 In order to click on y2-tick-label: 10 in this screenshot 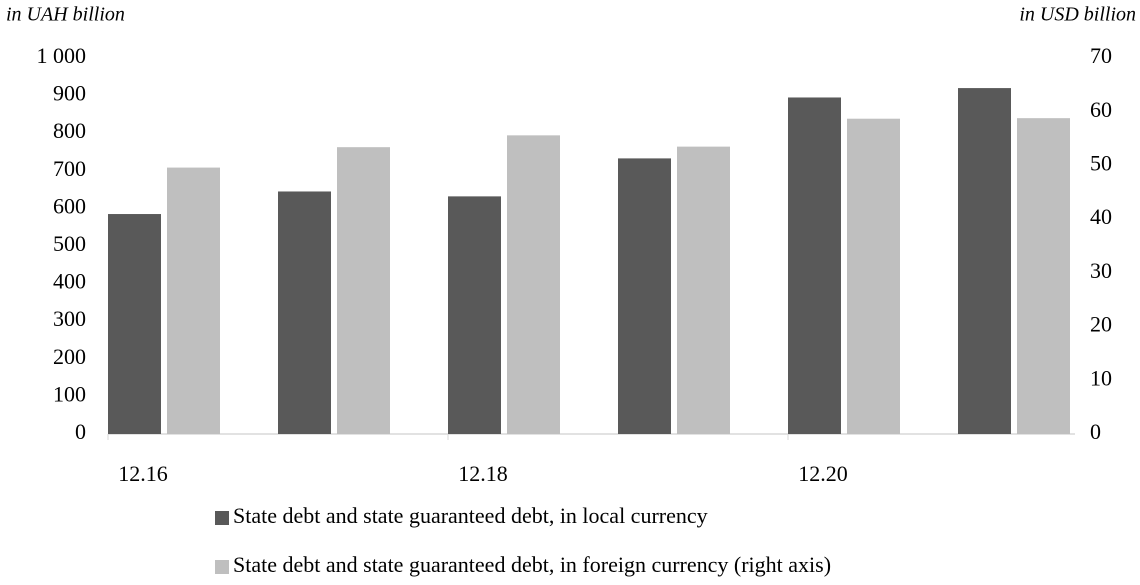, I will do `click(1101, 377)`.